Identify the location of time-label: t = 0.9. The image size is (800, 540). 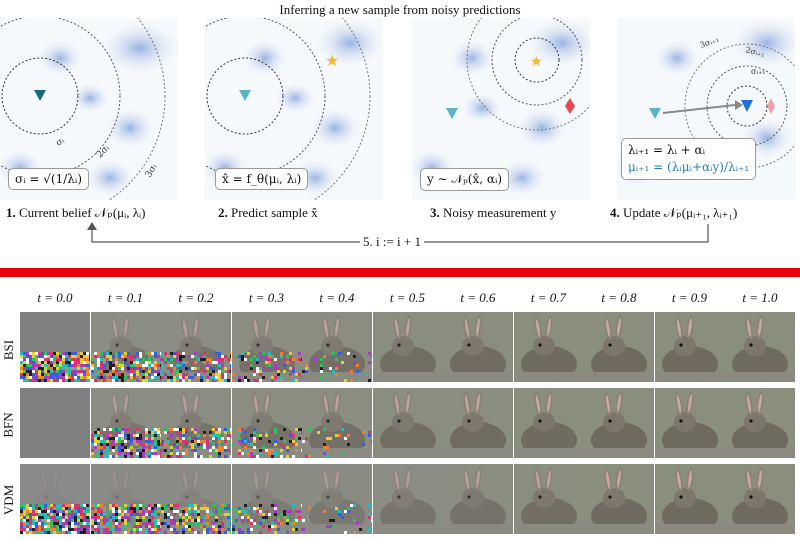
(689, 297).